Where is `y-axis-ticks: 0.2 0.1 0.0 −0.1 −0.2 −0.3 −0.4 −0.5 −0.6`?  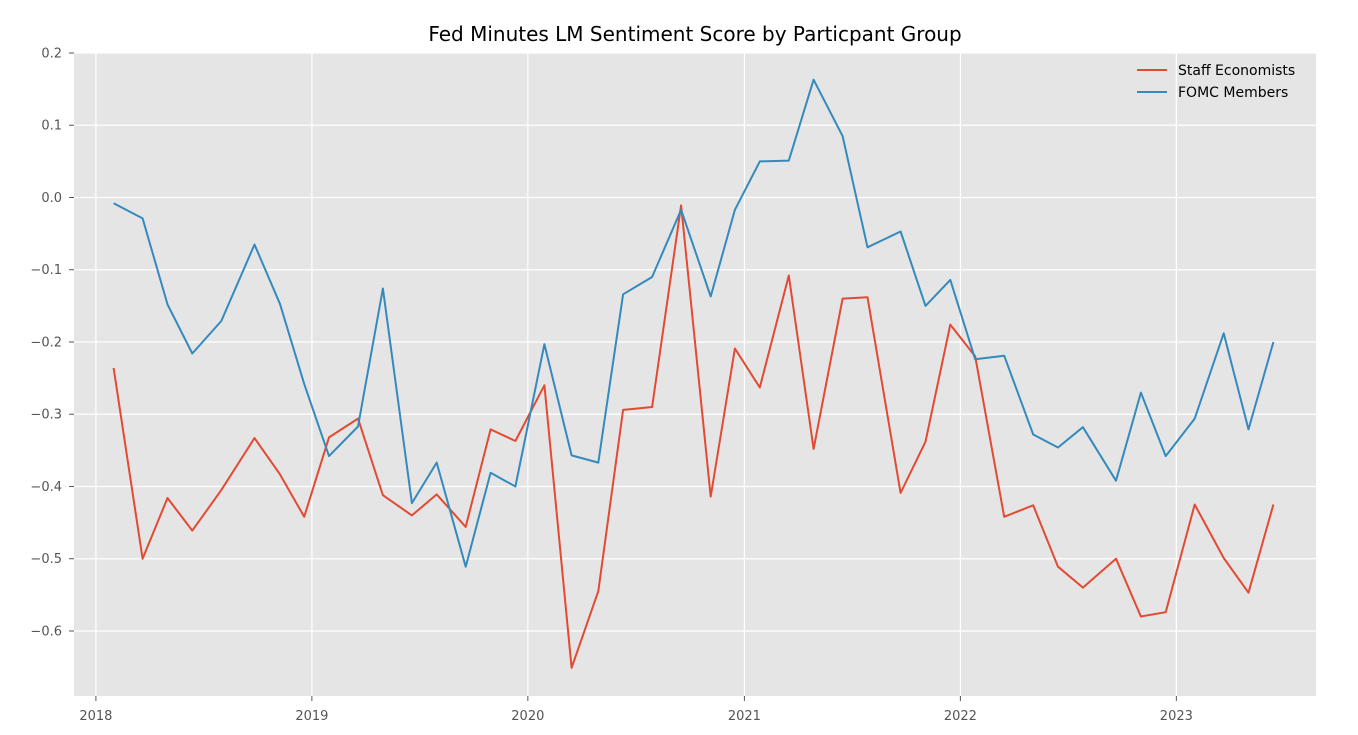
y-axis-ticks: 0.2 0.1 0.0 −0.1 −0.2 −0.3 −0.4 −0.5 −0.6 is located at coordinates (52, 343).